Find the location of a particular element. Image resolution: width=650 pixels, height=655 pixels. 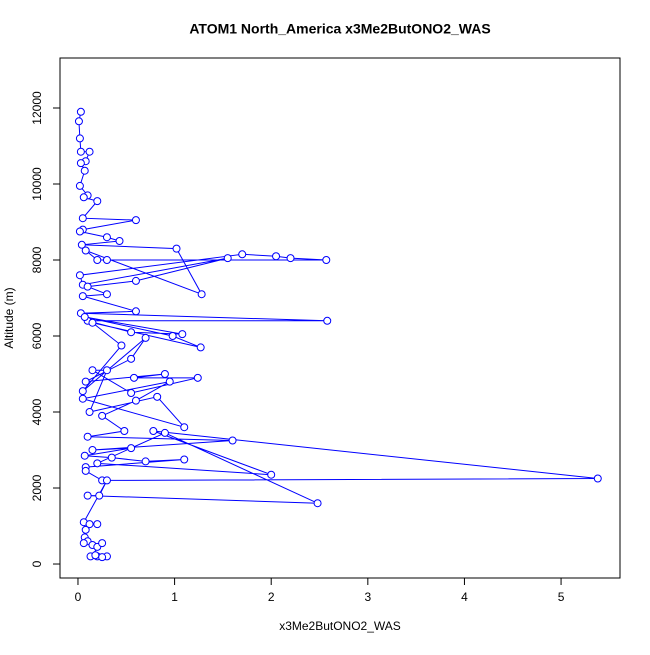

x-tick-label: 0 is located at coordinates (78, 597).